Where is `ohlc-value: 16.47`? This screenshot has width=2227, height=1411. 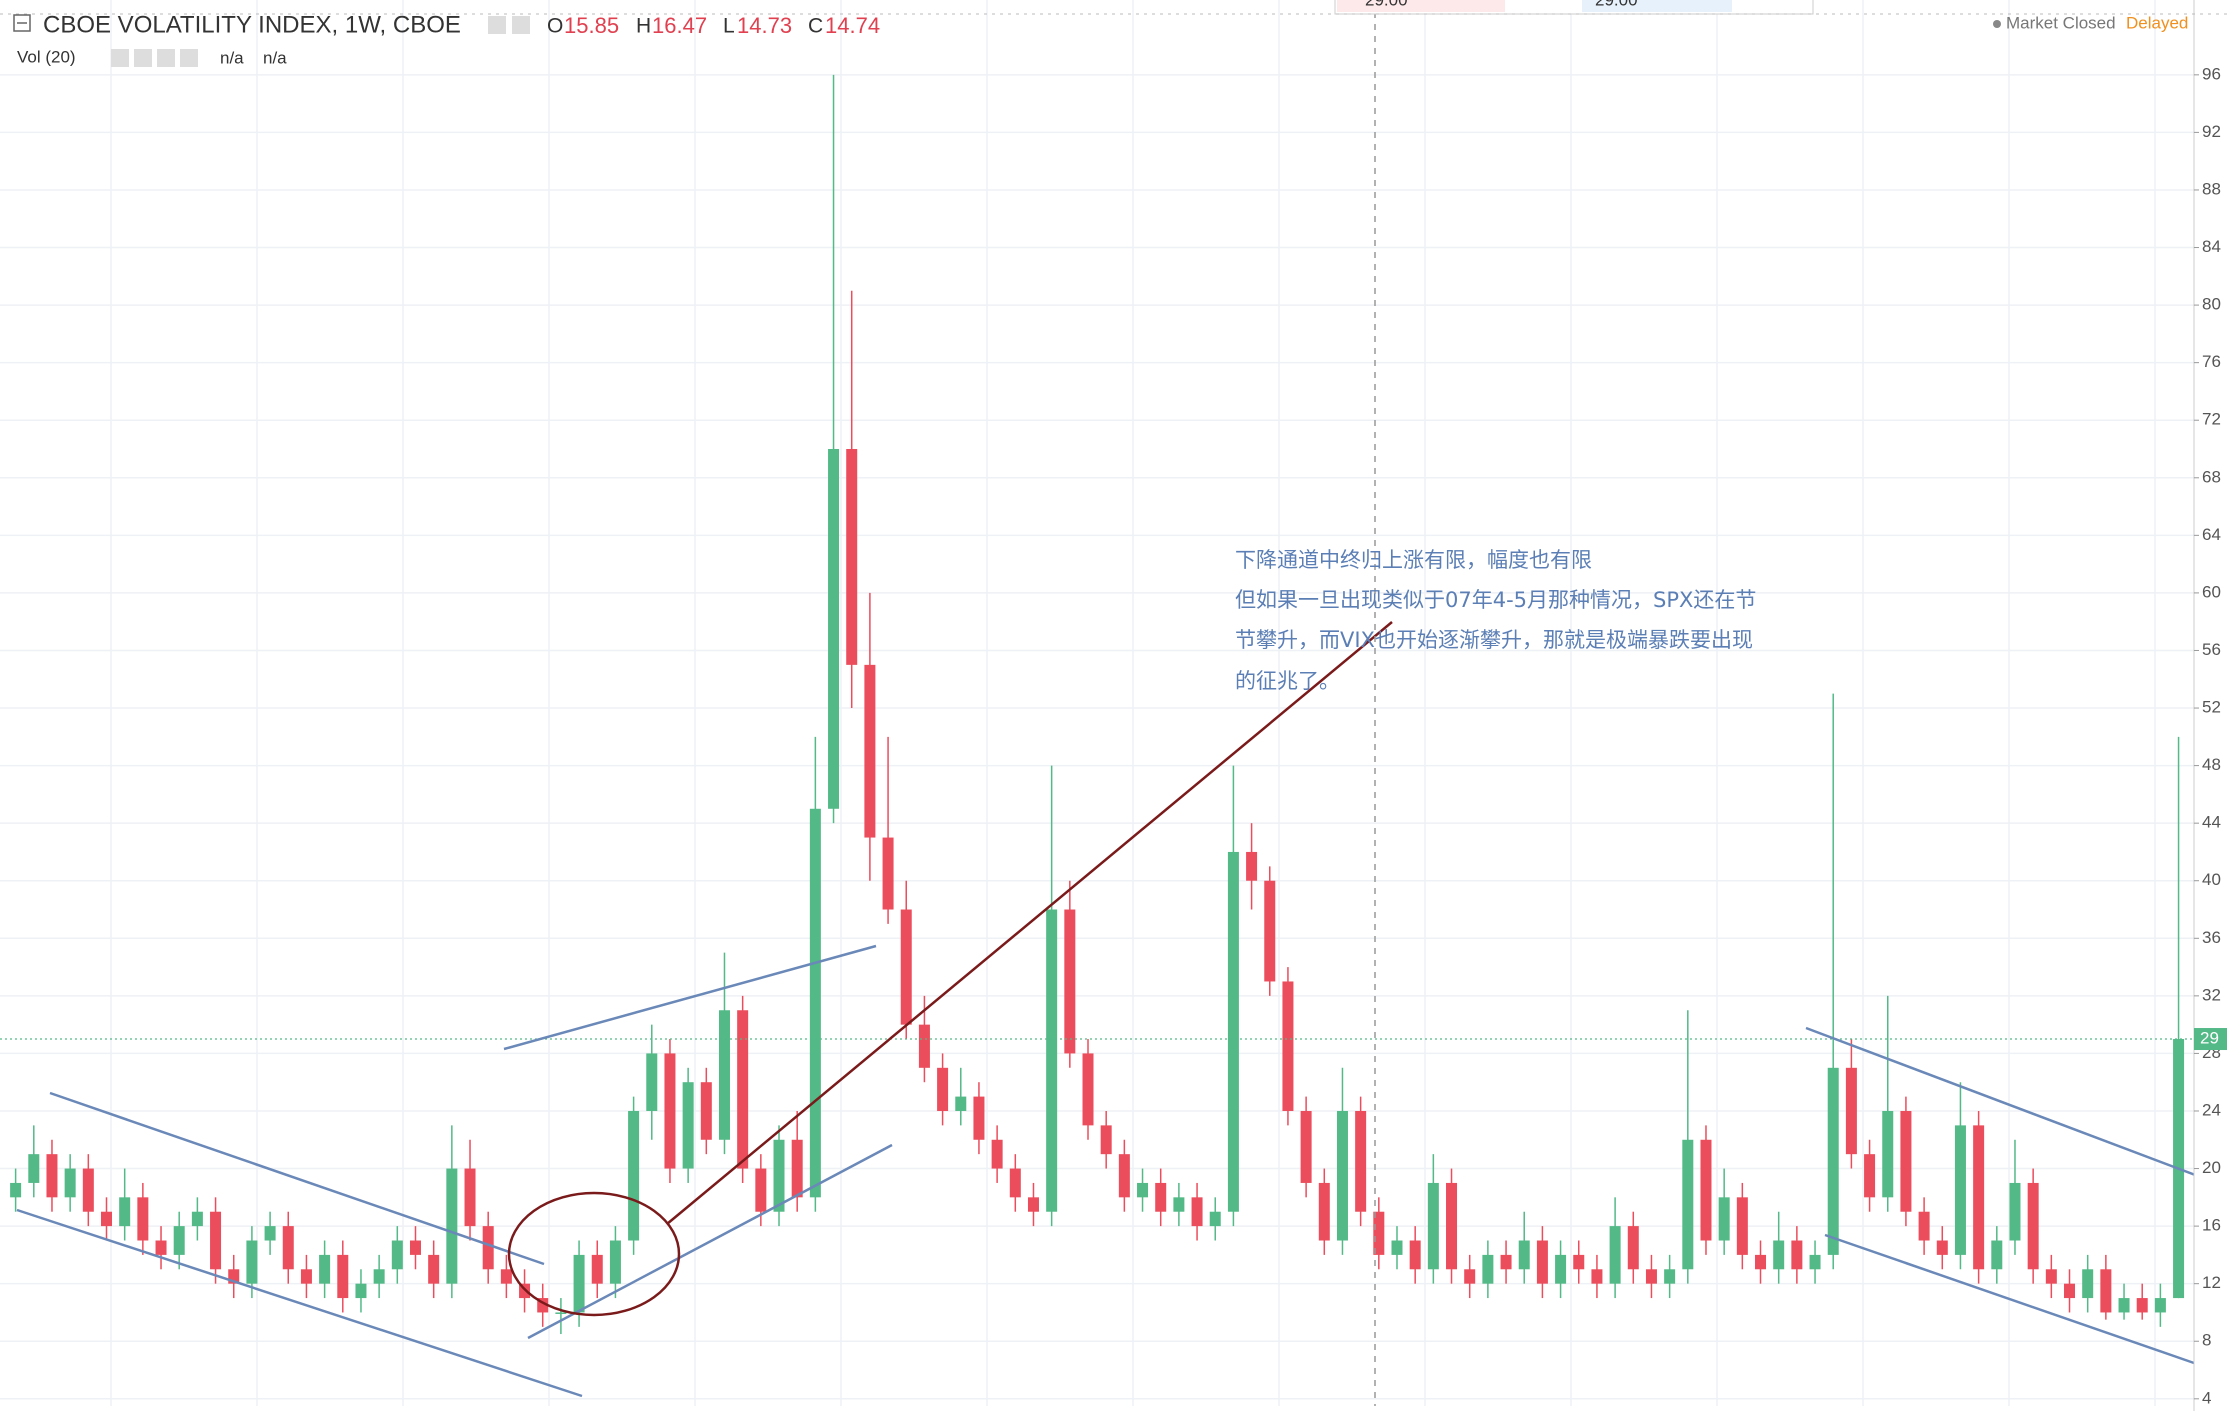
ohlc-value: 16.47 is located at coordinates (679, 25).